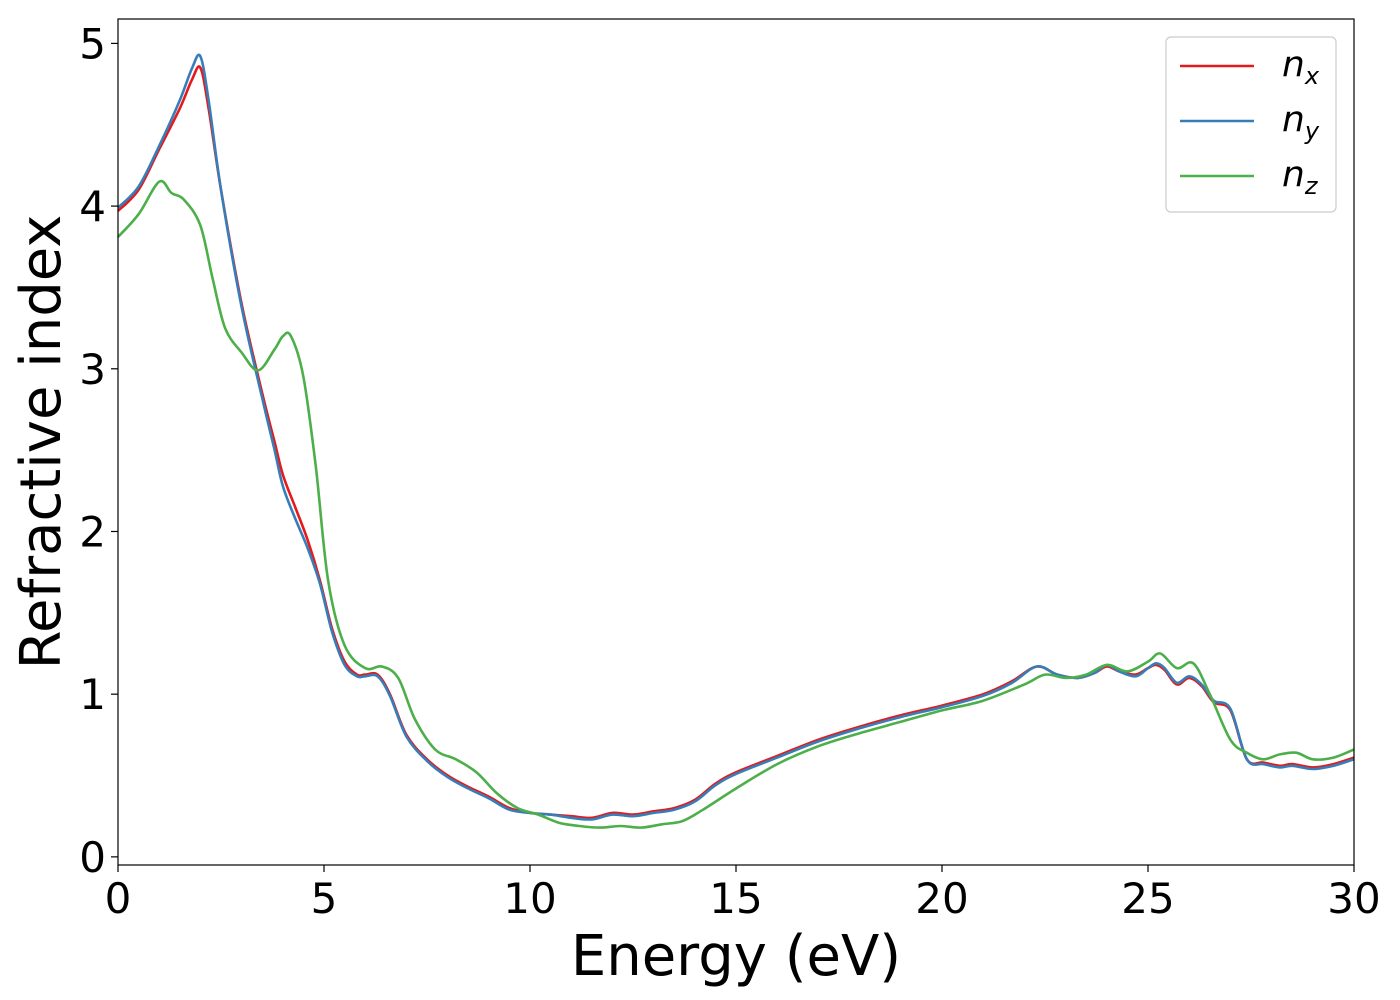  I want to click on x-axis-label: Energy (eV), so click(736, 956).